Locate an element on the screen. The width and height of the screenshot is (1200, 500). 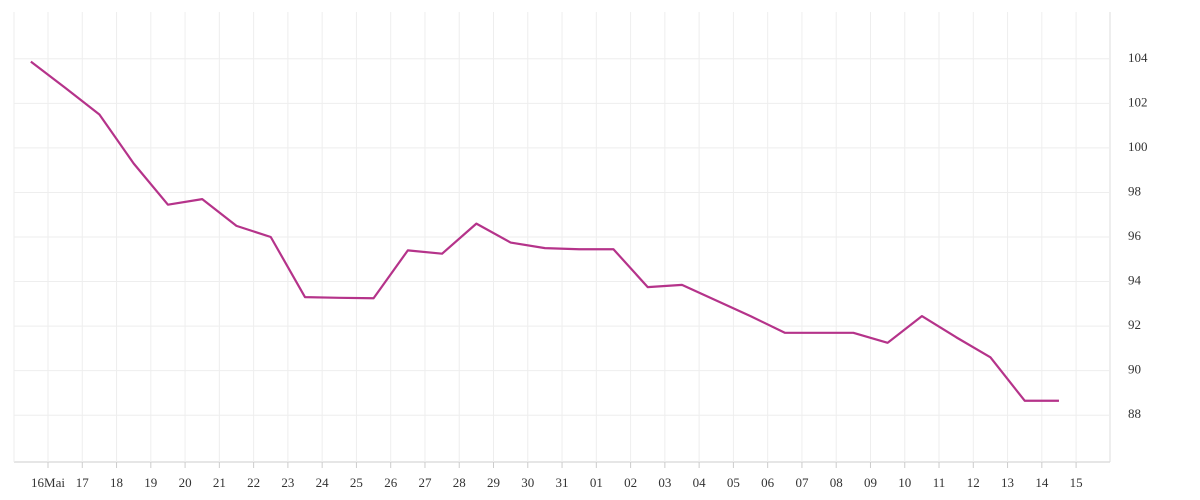
x-tick-label: 03 is located at coordinates (664, 482).